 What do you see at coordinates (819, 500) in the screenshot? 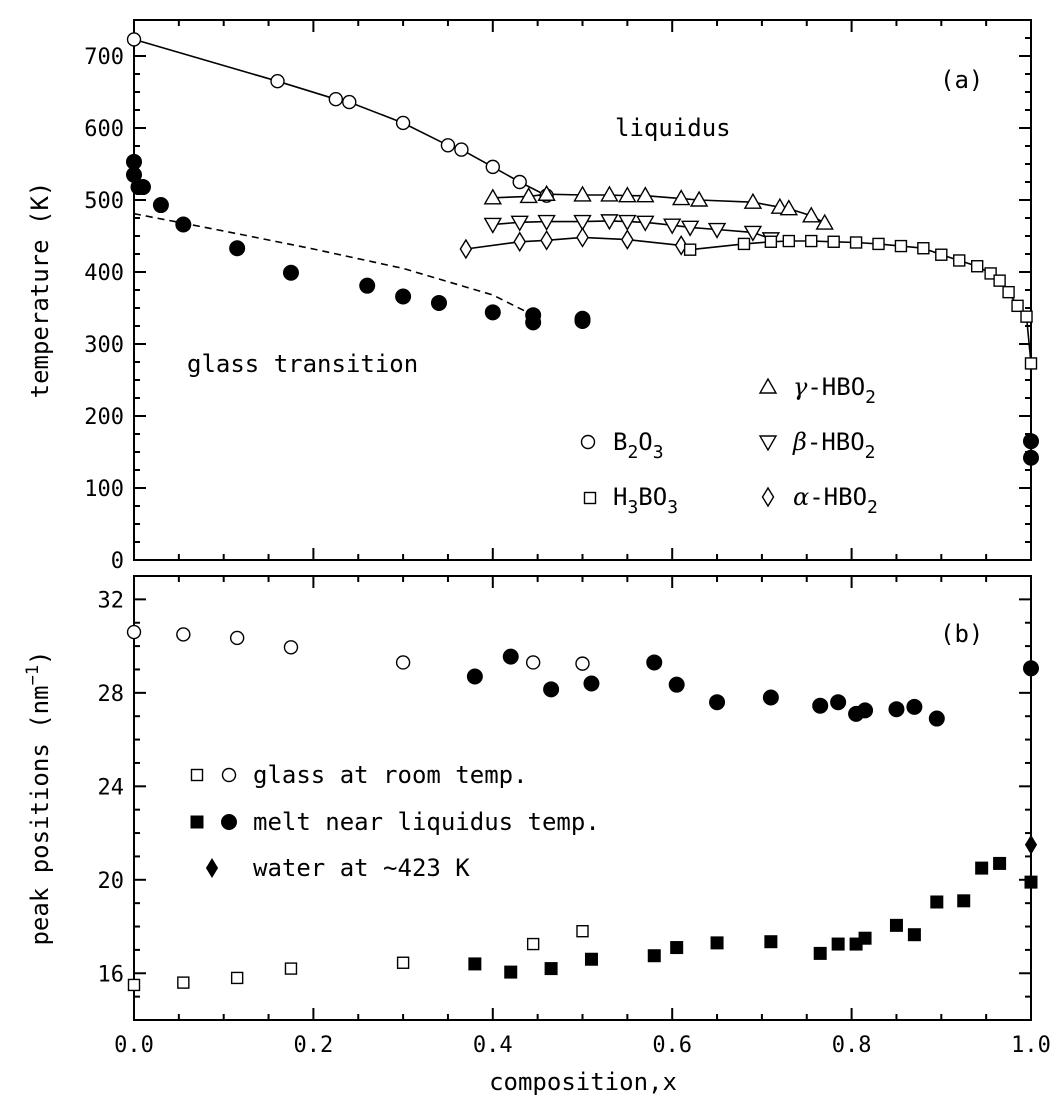
I see `legend-item-alpha-hbo2: α-HBO2` at bounding box center [819, 500].